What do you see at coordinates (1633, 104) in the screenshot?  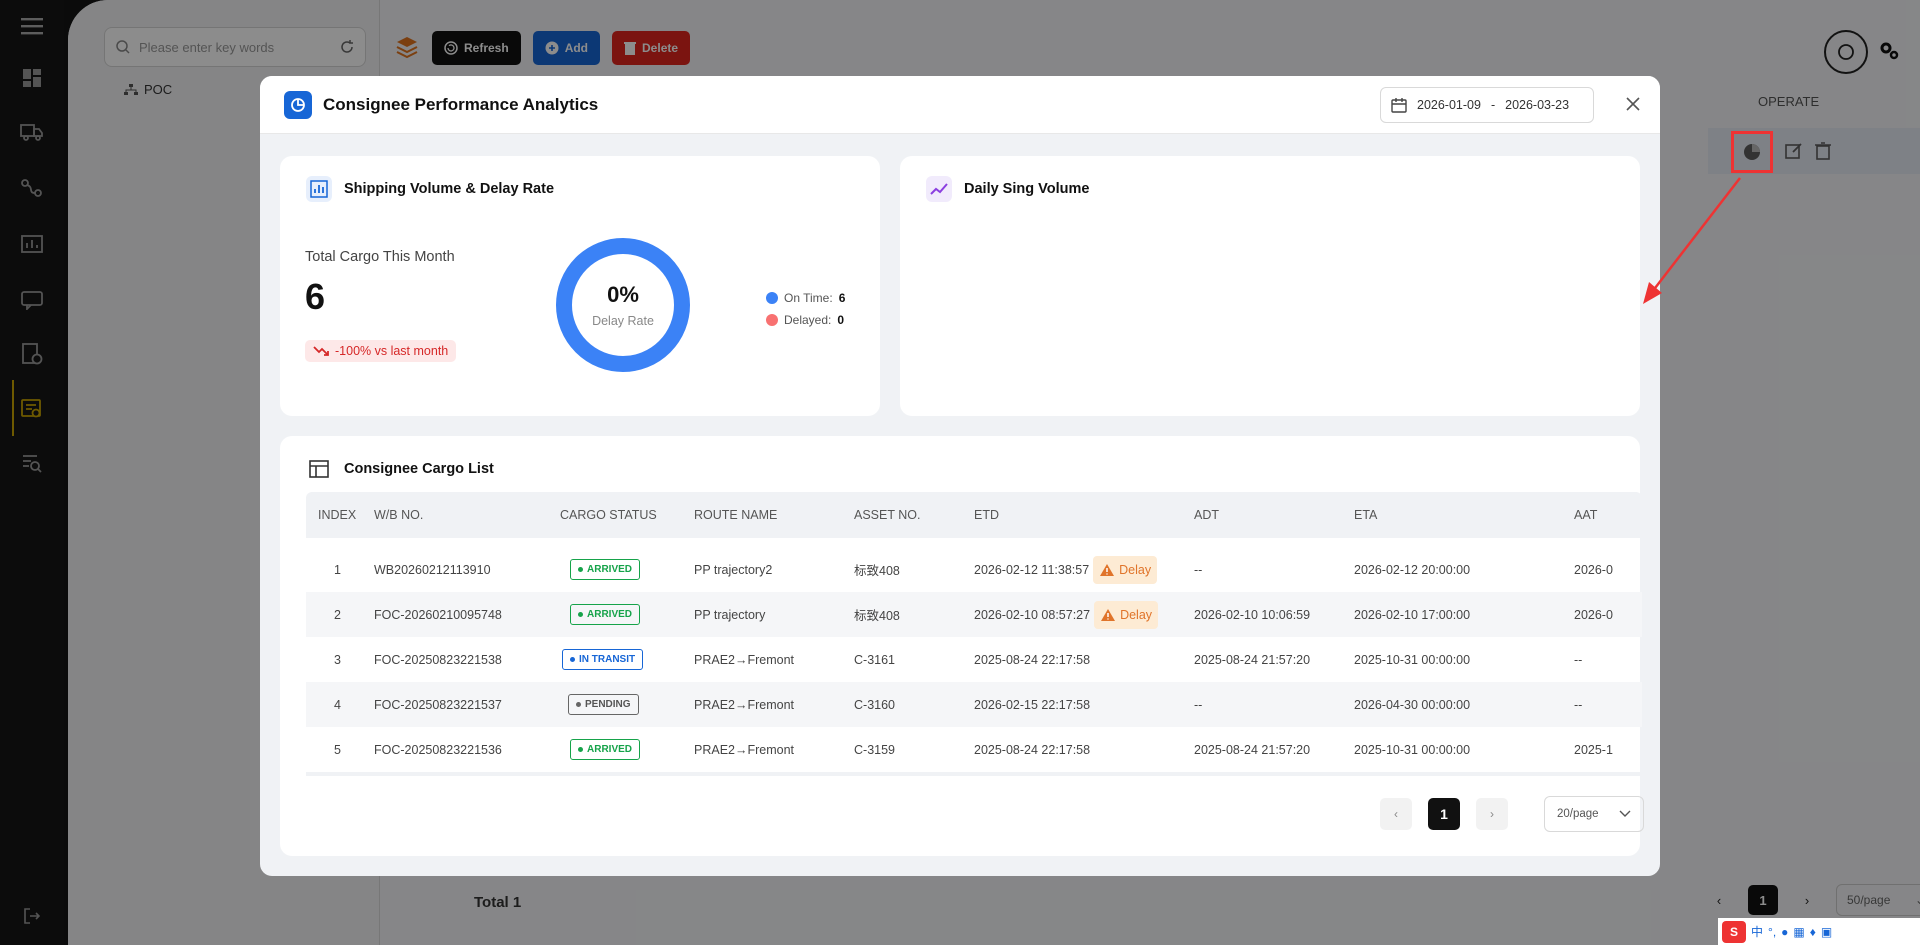 I see `close-icon` at bounding box center [1633, 104].